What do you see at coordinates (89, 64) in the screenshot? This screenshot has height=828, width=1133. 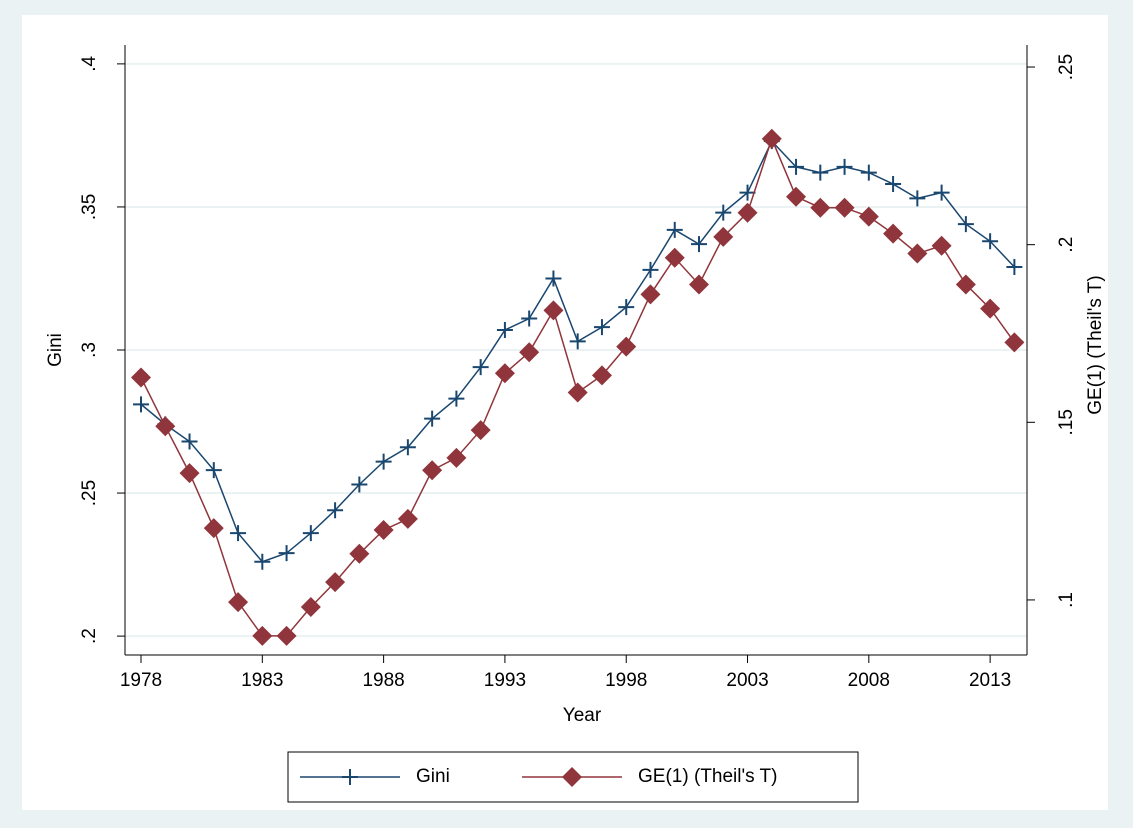 I see `y-tick-label: .4` at bounding box center [89, 64].